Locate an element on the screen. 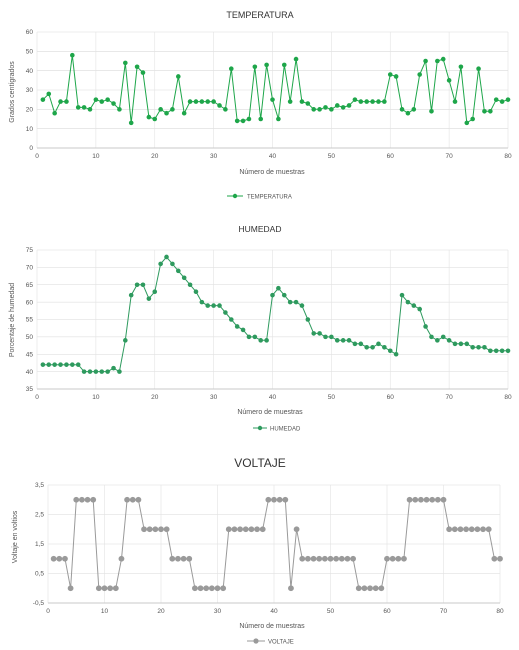  legend-label: HUMEDAD is located at coordinates (285, 430).